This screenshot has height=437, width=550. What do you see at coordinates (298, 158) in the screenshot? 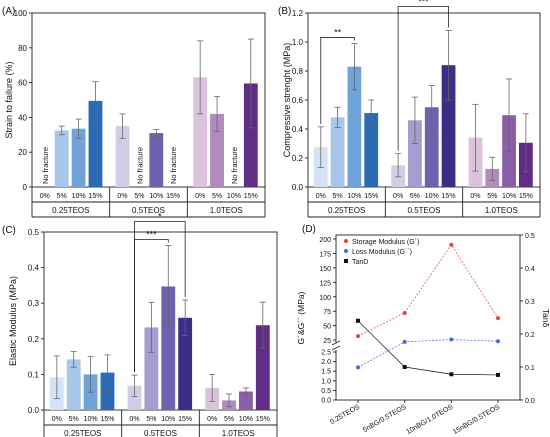
I see `y-tick-label: 0.2` at bounding box center [298, 158].